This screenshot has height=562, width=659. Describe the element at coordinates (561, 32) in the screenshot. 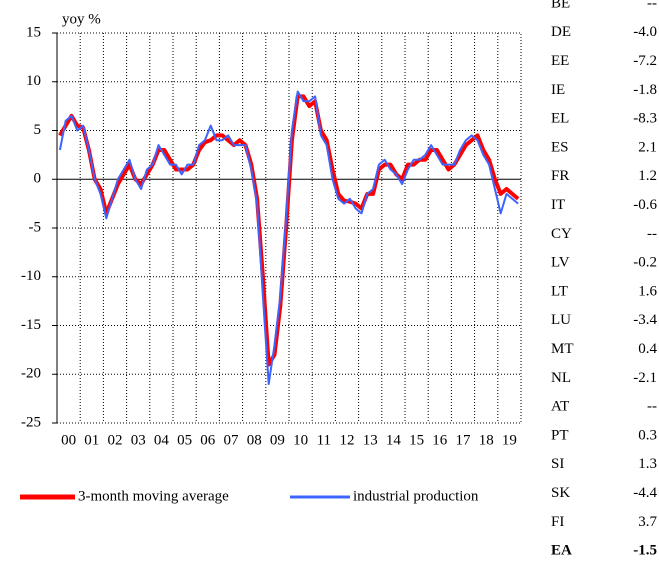

I see `table-country: DE` at that location.